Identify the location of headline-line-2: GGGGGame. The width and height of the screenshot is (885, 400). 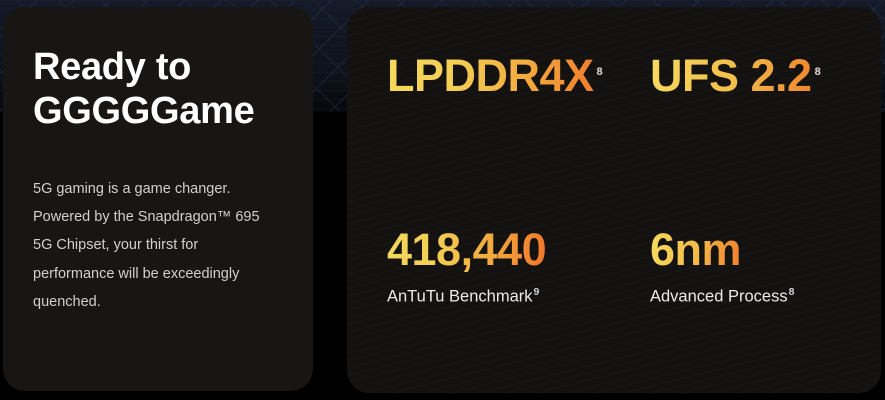
(144, 111).